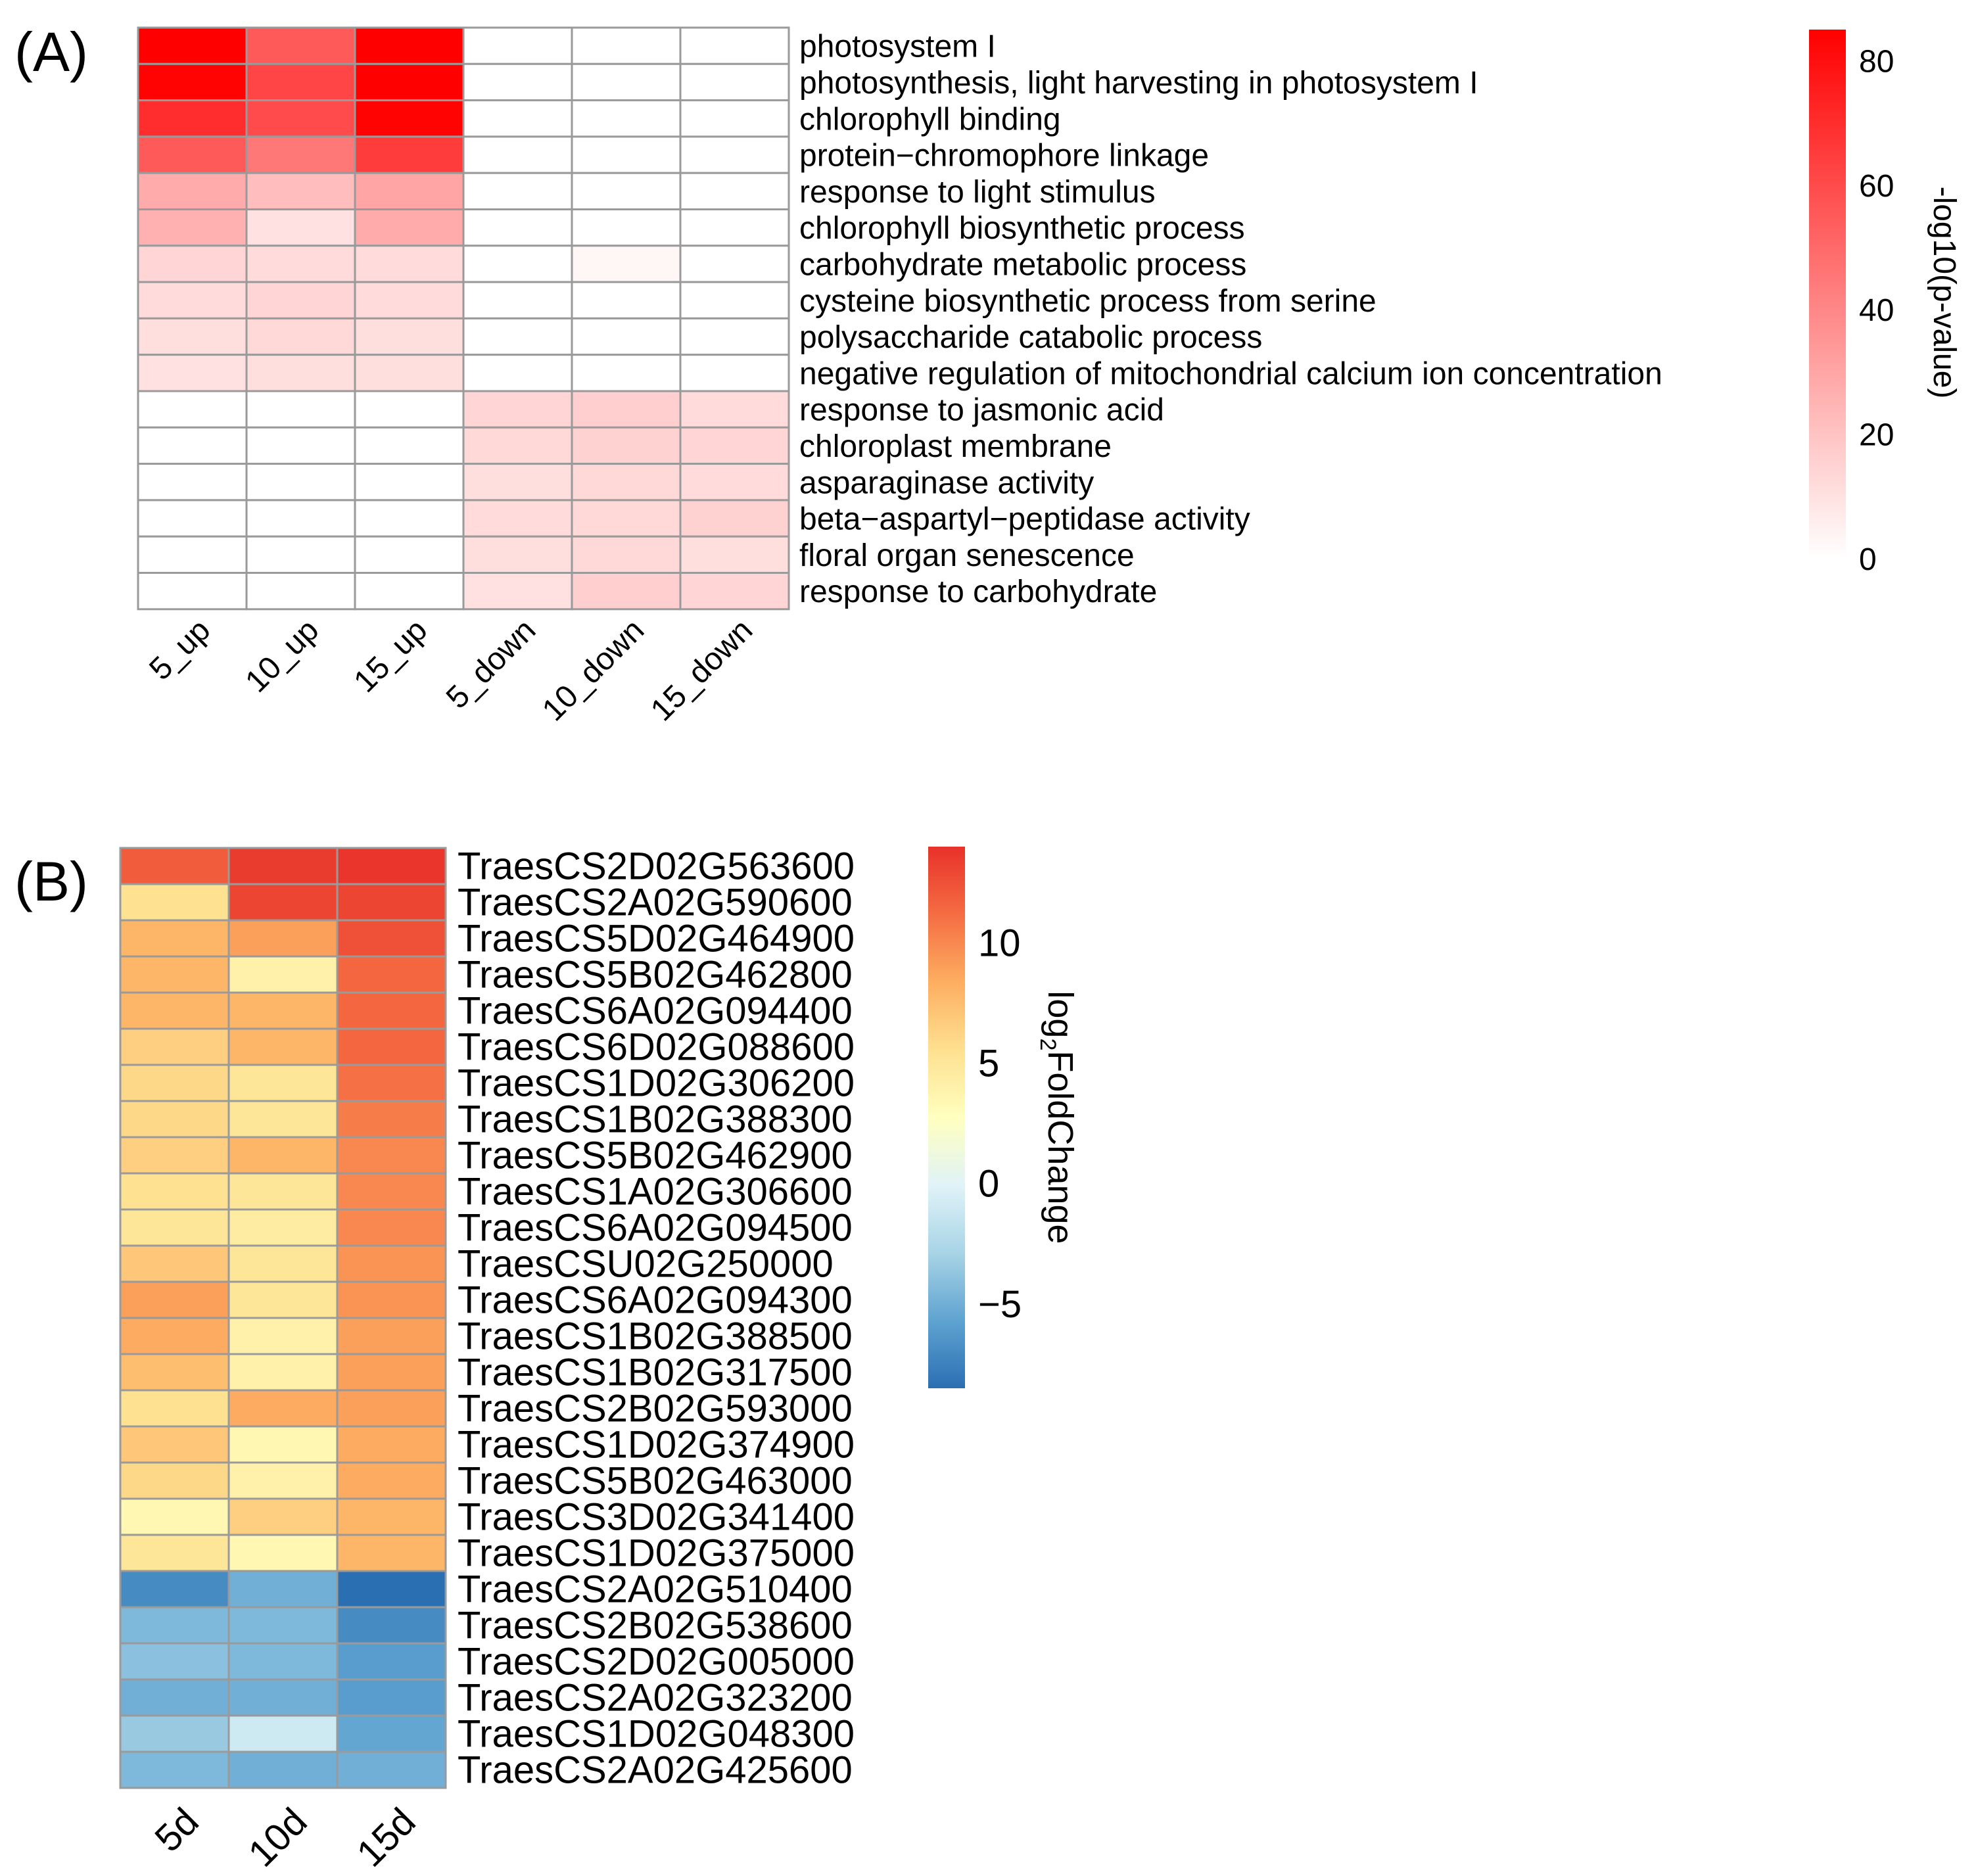  What do you see at coordinates (655, 1482) in the screenshot?
I see `heatmap-b-row-label: TraesCS5B02G463000` at bounding box center [655, 1482].